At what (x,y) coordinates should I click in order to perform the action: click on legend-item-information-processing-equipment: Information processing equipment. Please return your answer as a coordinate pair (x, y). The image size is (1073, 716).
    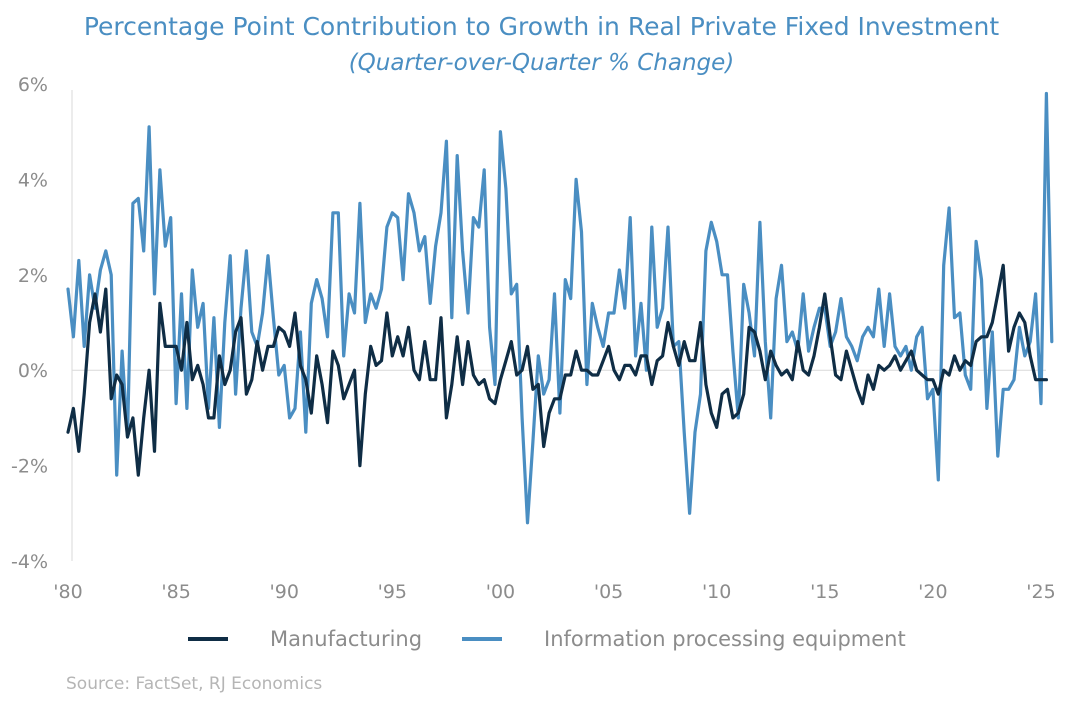
    Looking at the image, I should click on (684, 639).